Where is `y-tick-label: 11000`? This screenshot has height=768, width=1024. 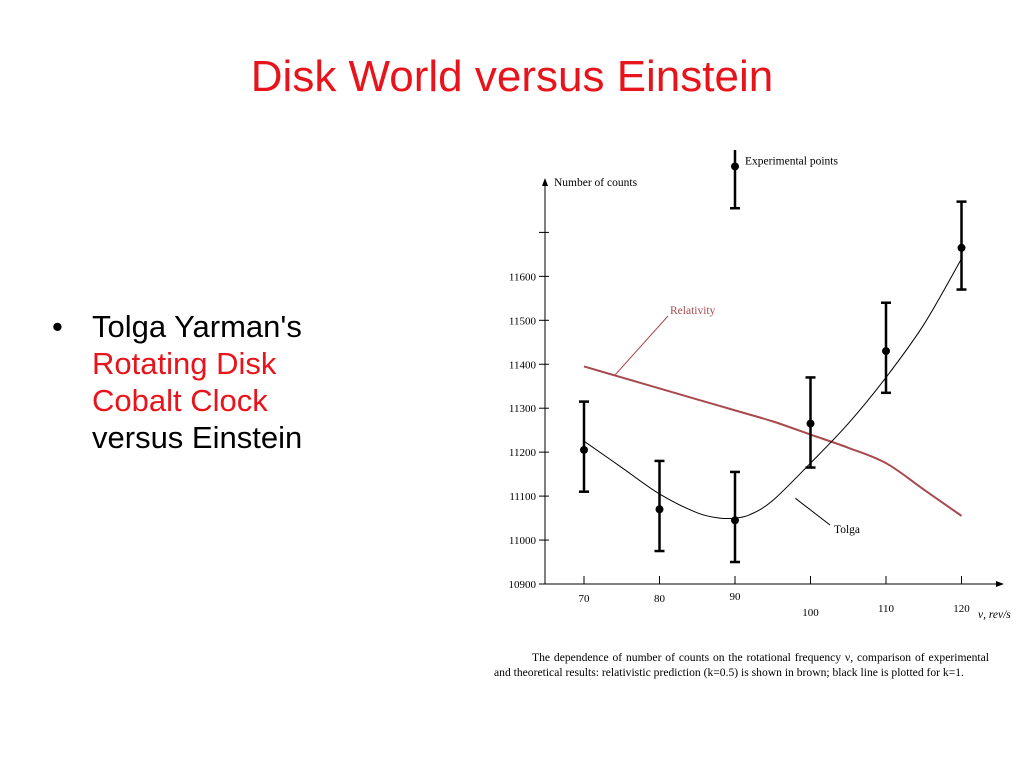 y-tick-label: 11000 is located at coordinates (523, 541).